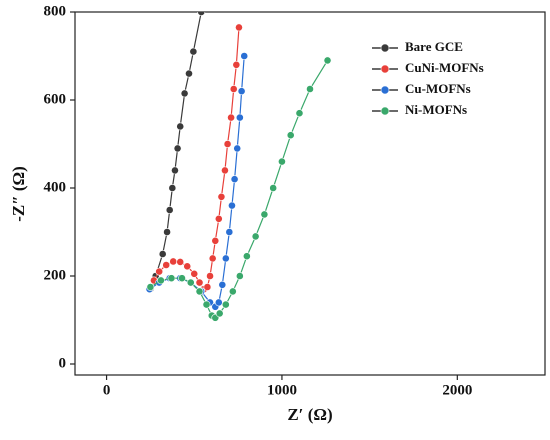  I want to click on y-tick-label: 600, so click(55, 99).